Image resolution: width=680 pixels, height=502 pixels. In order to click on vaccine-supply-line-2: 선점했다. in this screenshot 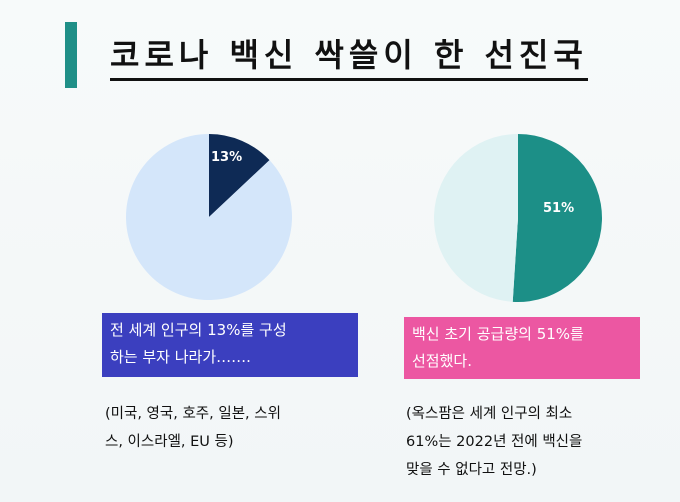, I will do `click(442, 361)`.